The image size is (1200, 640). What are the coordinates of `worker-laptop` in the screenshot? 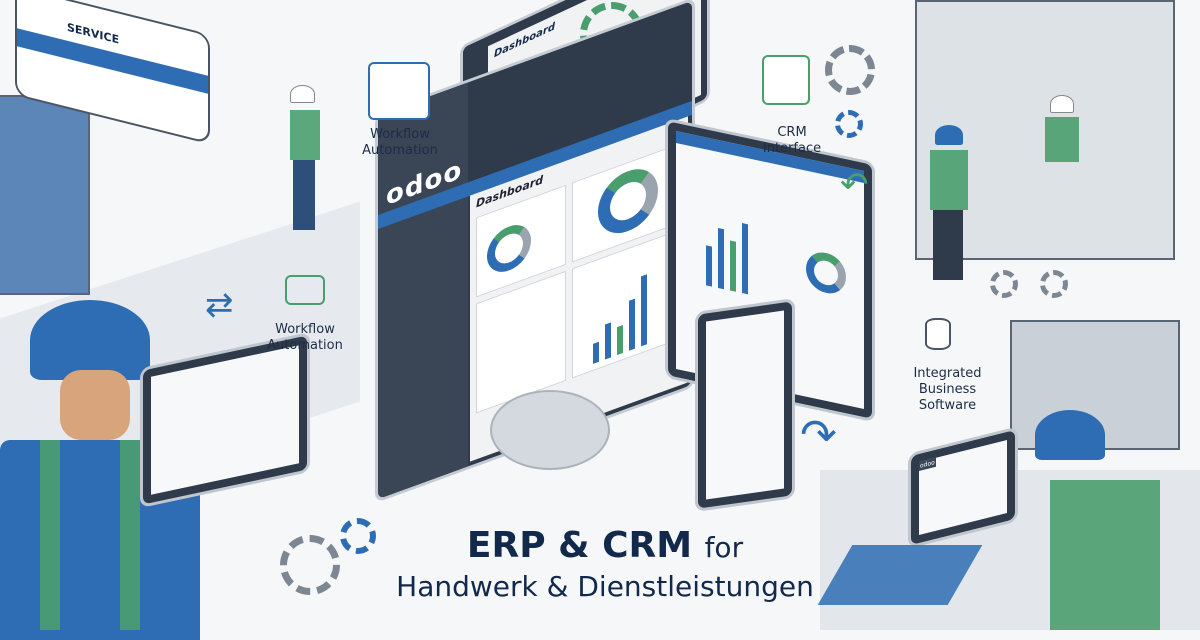 It's located at (1095, 520).